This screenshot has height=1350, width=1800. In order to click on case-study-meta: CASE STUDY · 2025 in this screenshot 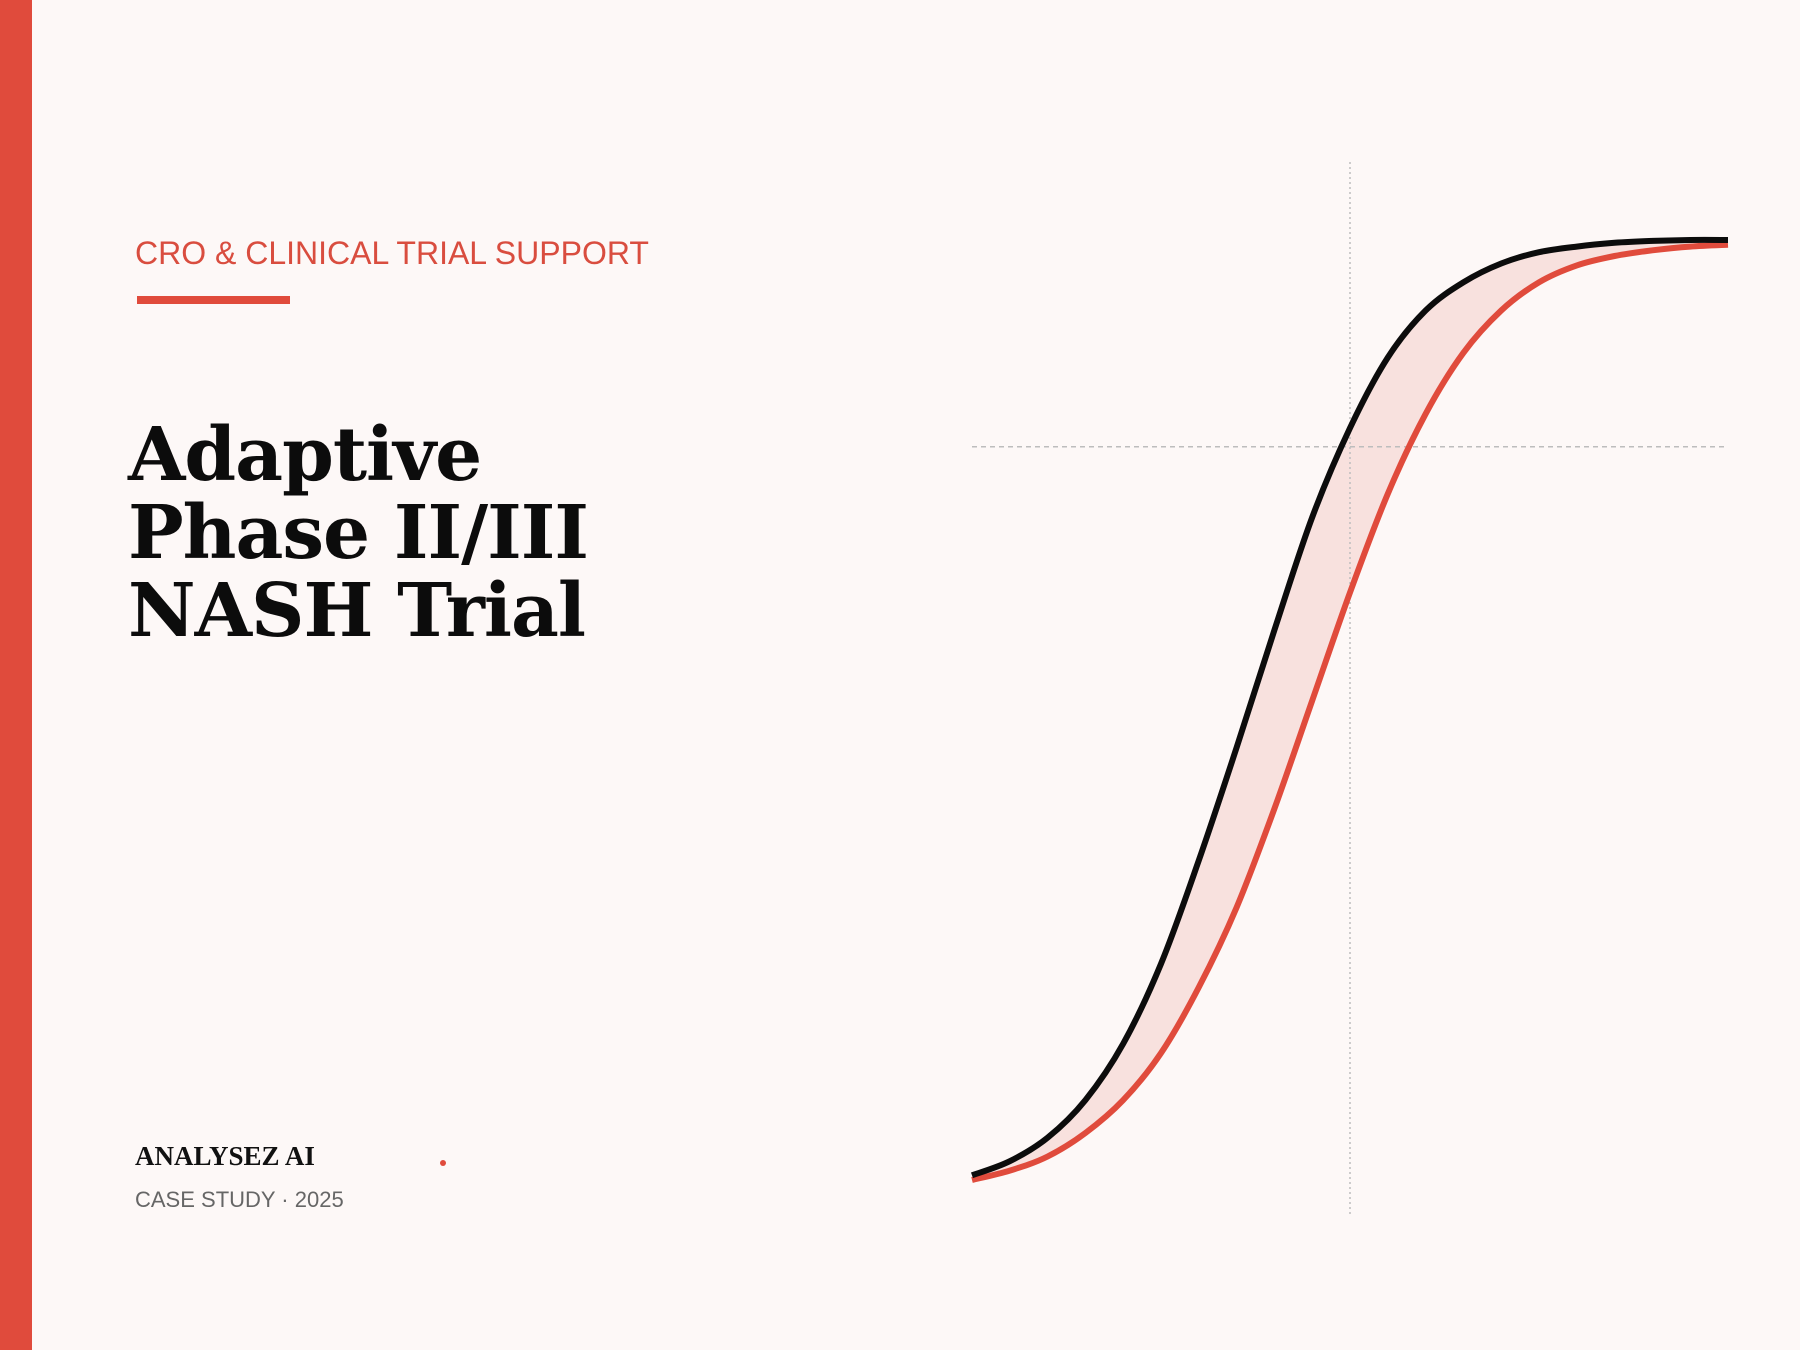, I will do `click(239, 1199)`.